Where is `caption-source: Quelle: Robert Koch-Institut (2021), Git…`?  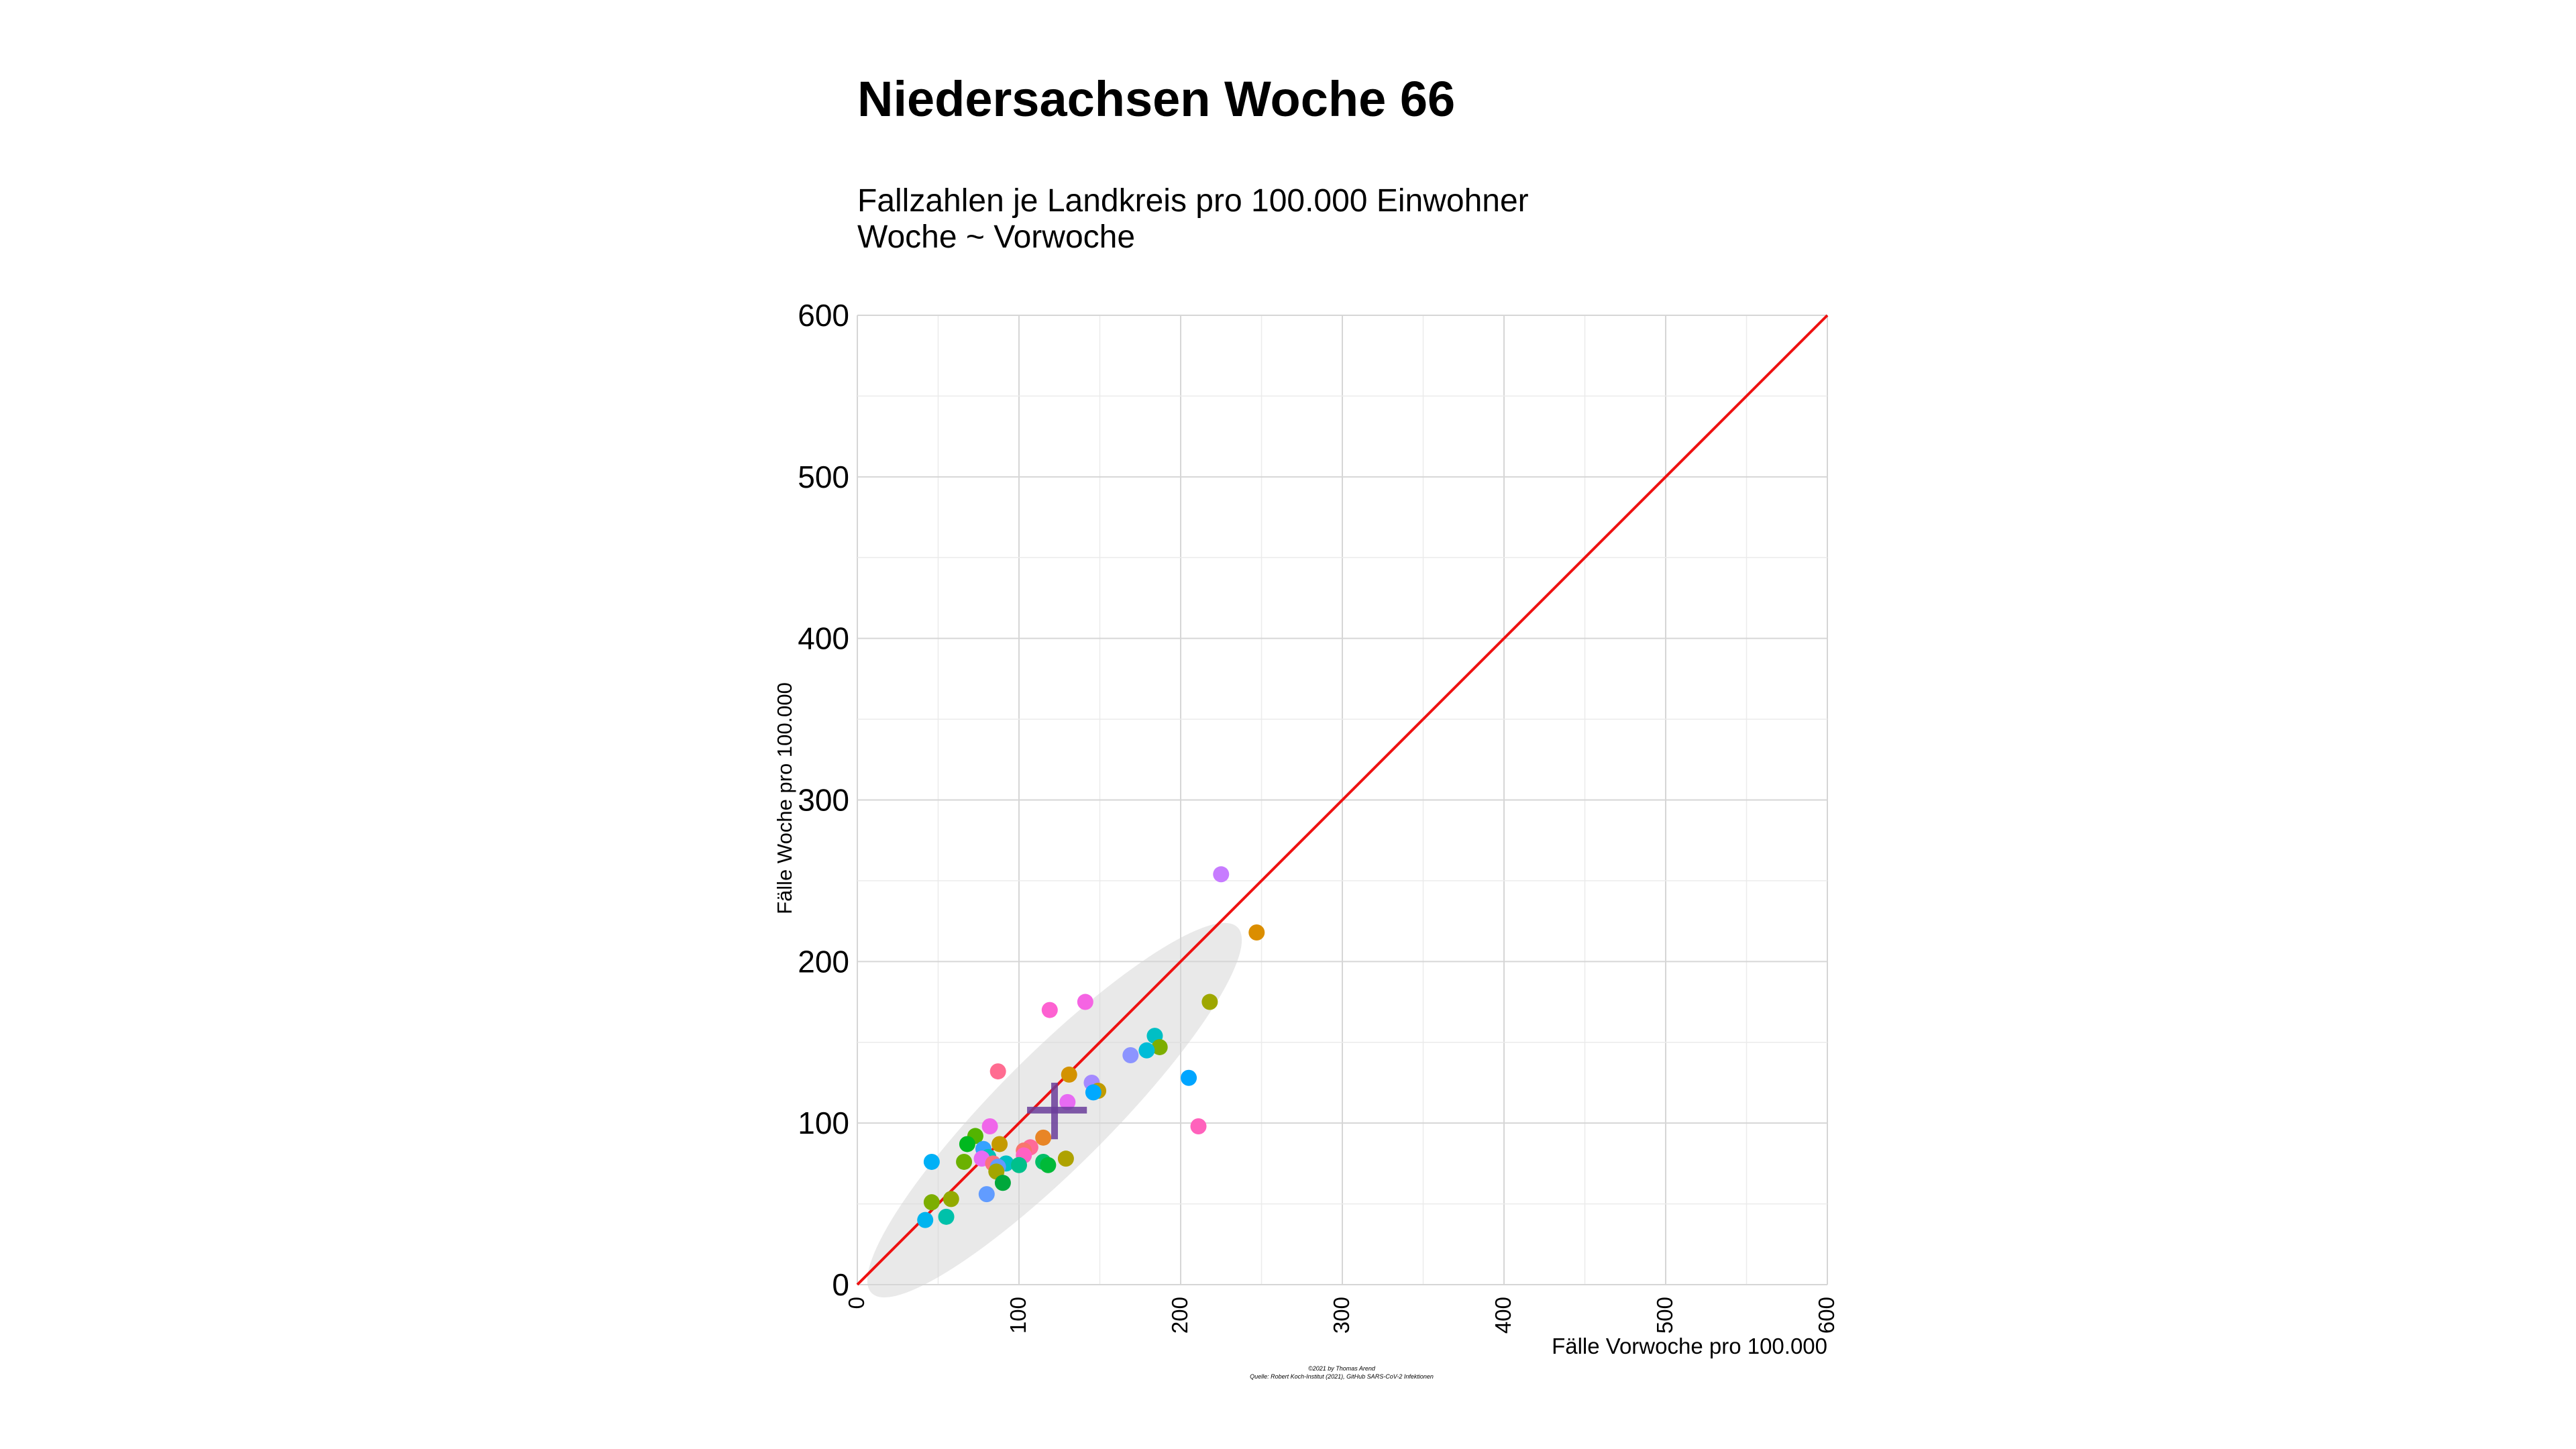 caption-source: Quelle: Robert Koch-Institut (2021), Git… is located at coordinates (1342, 1376).